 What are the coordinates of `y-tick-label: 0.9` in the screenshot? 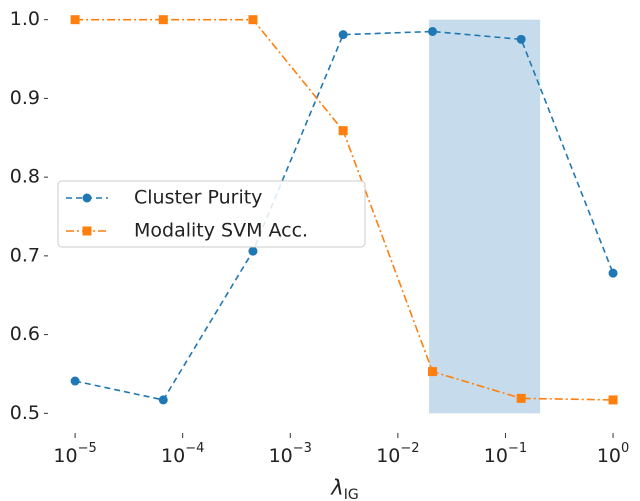 It's located at (25, 98).